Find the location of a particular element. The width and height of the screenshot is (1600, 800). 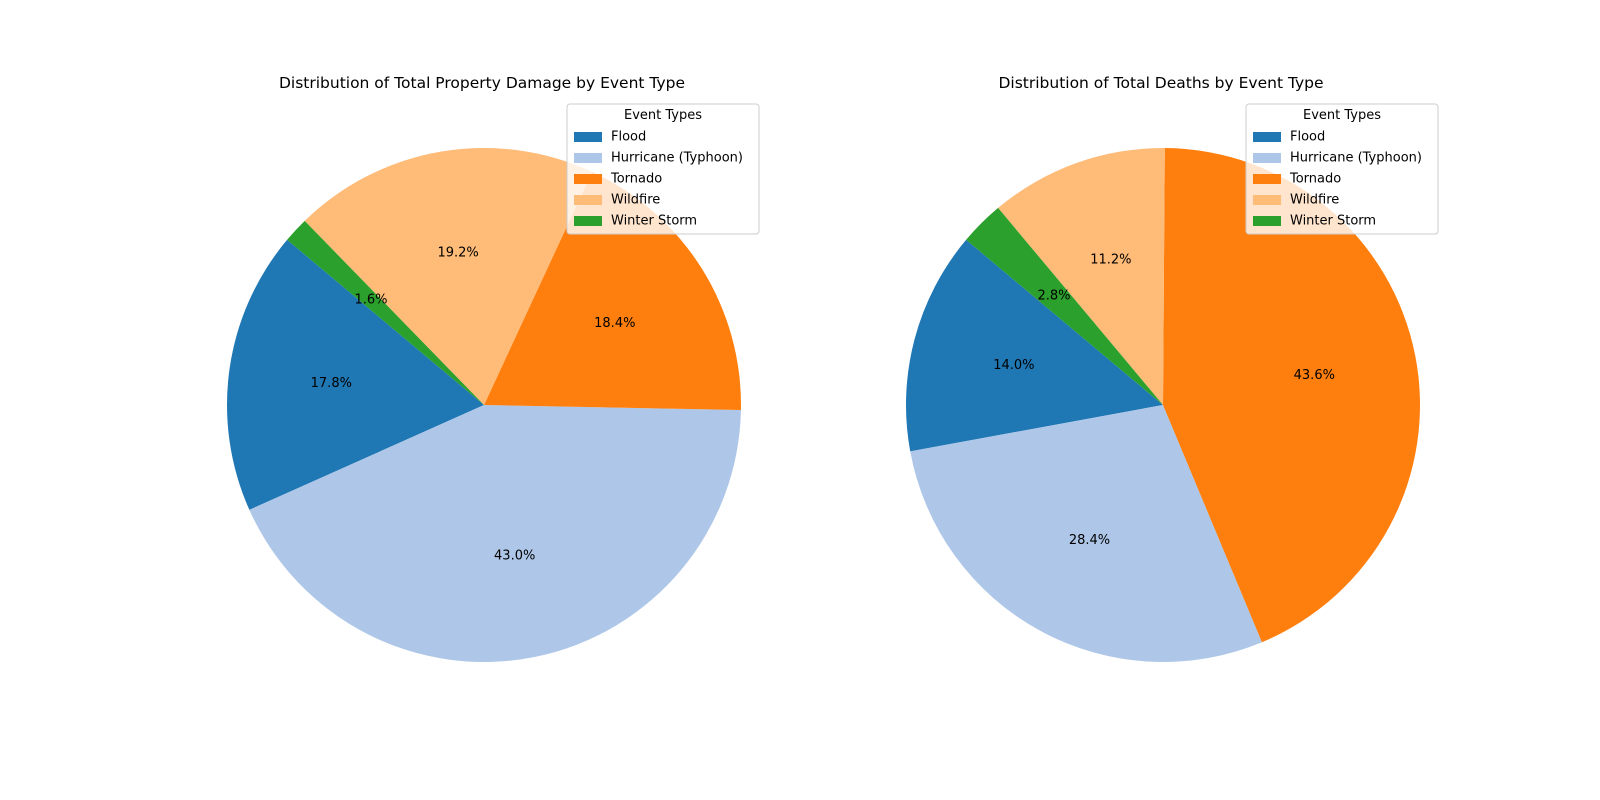

pct-label-wildfire: 19.2% is located at coordinates (457, 253).